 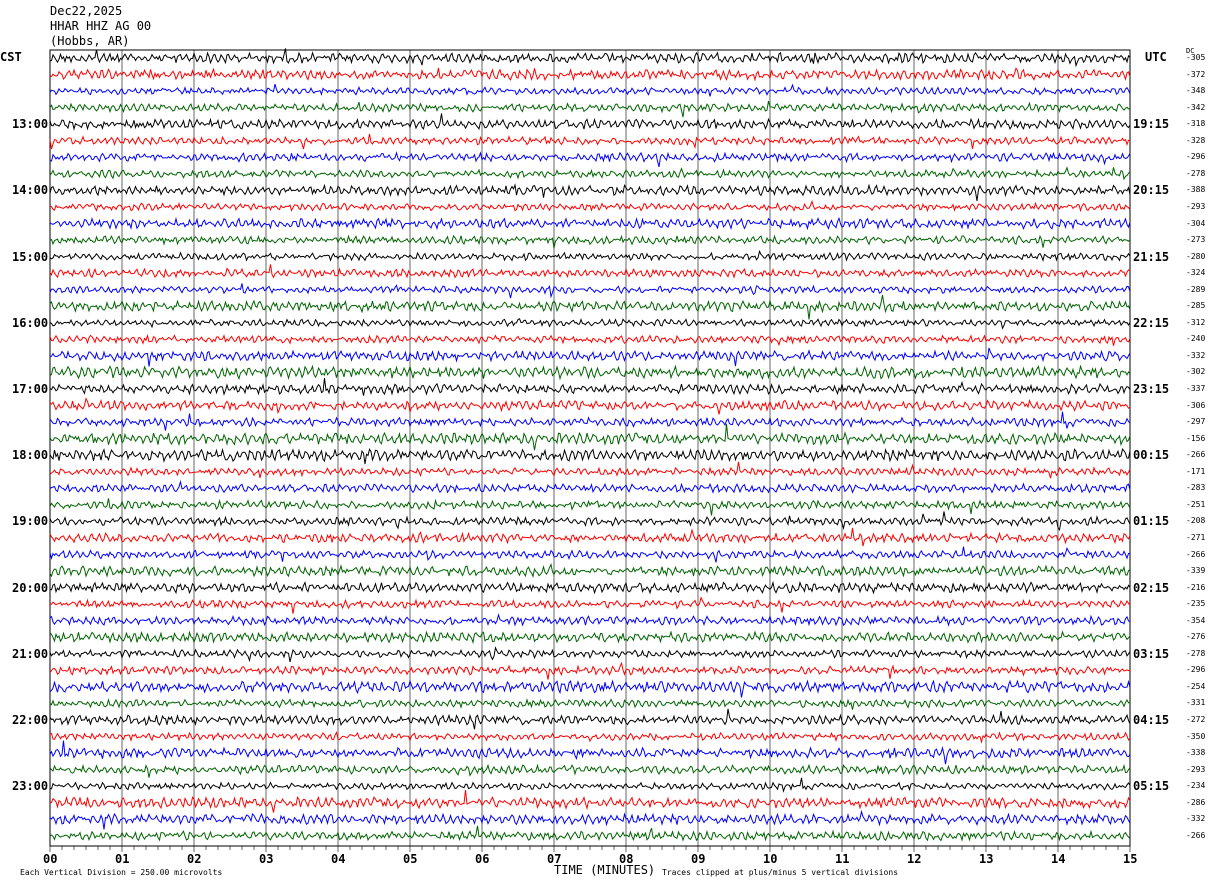 I want to click on dc-offset-label: -302, so click(x=1196, y=372).